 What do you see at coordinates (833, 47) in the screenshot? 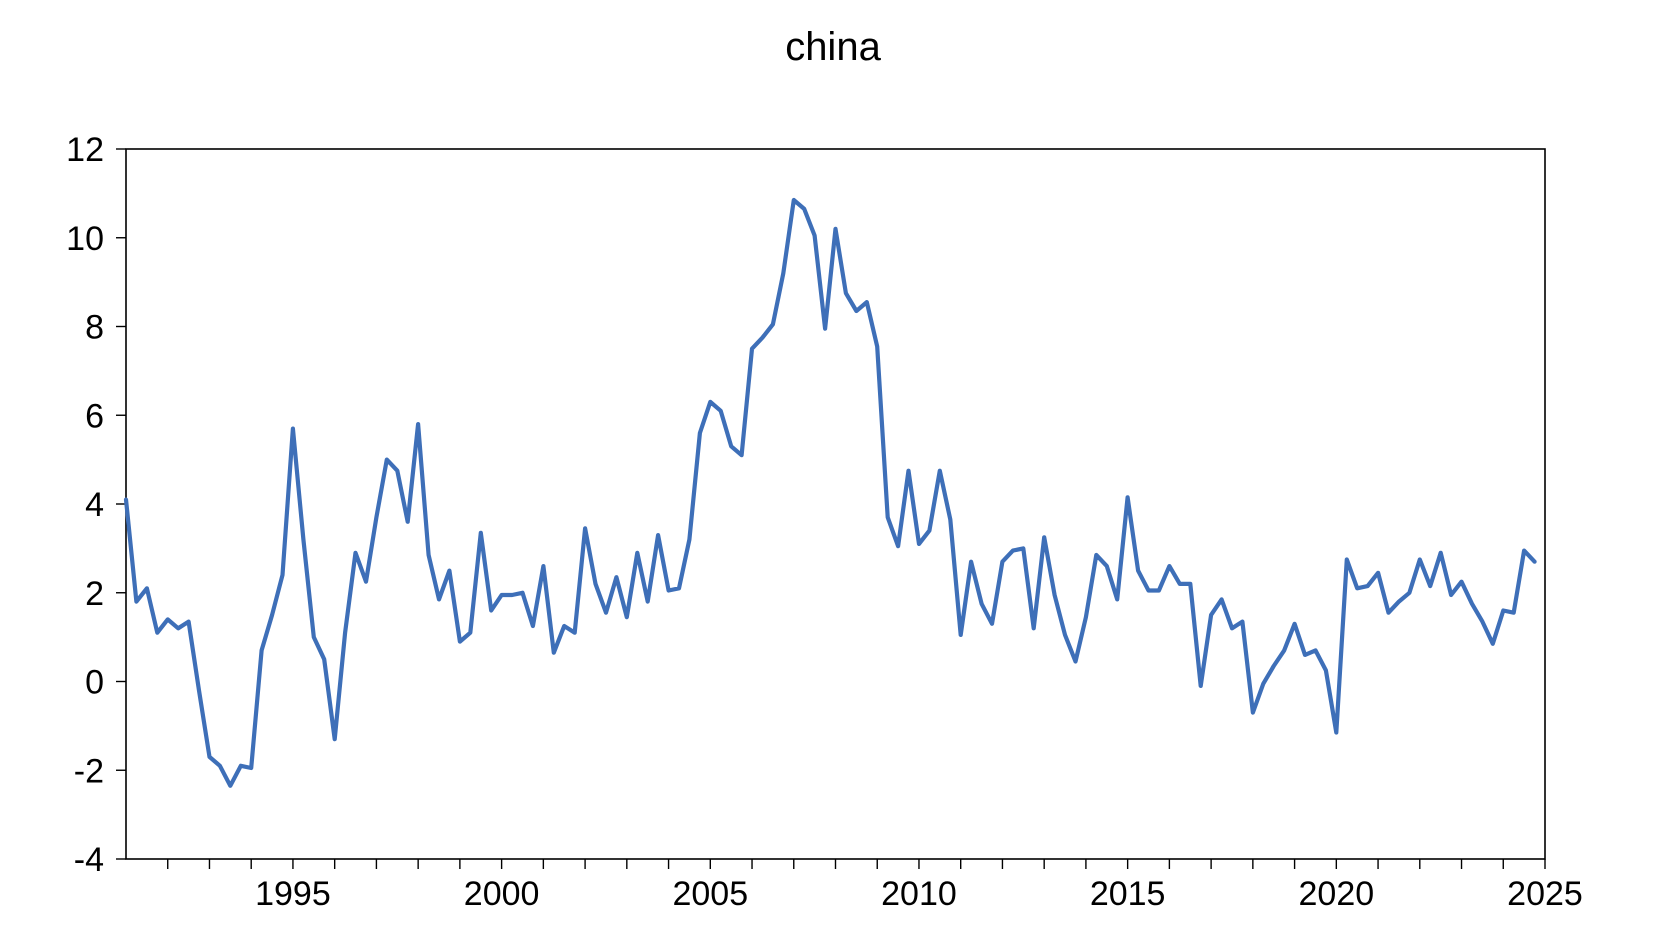
I see `chart-title: china` at bounding box center [833, 47].